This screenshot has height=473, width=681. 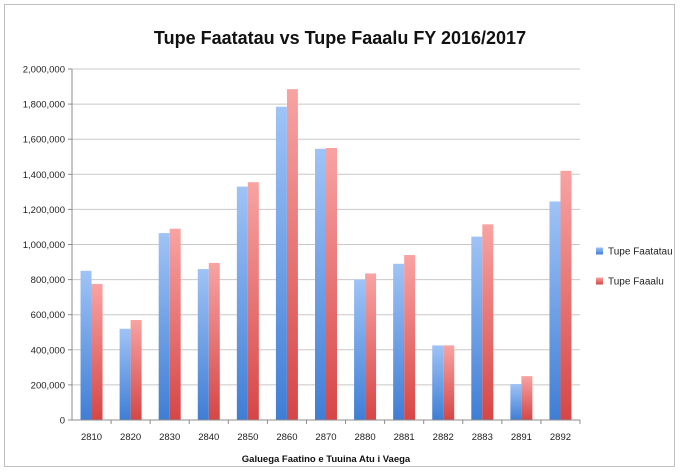 What do you see at coordinates (326, 459) in the screenshot?
I see `x-axis-label: Galuega Faatino e Tuuina Atu i Vaega` at bounding box center [326, 459].